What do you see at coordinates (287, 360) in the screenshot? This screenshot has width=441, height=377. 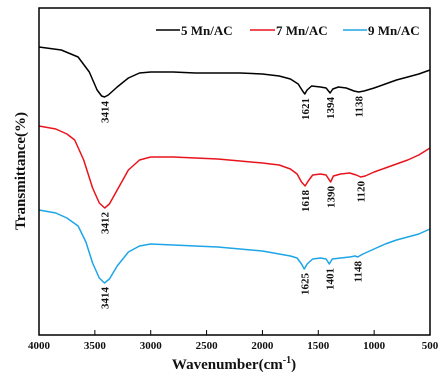 I see `x-axis-title-superscript: -1` at bounding box center [287, 360].